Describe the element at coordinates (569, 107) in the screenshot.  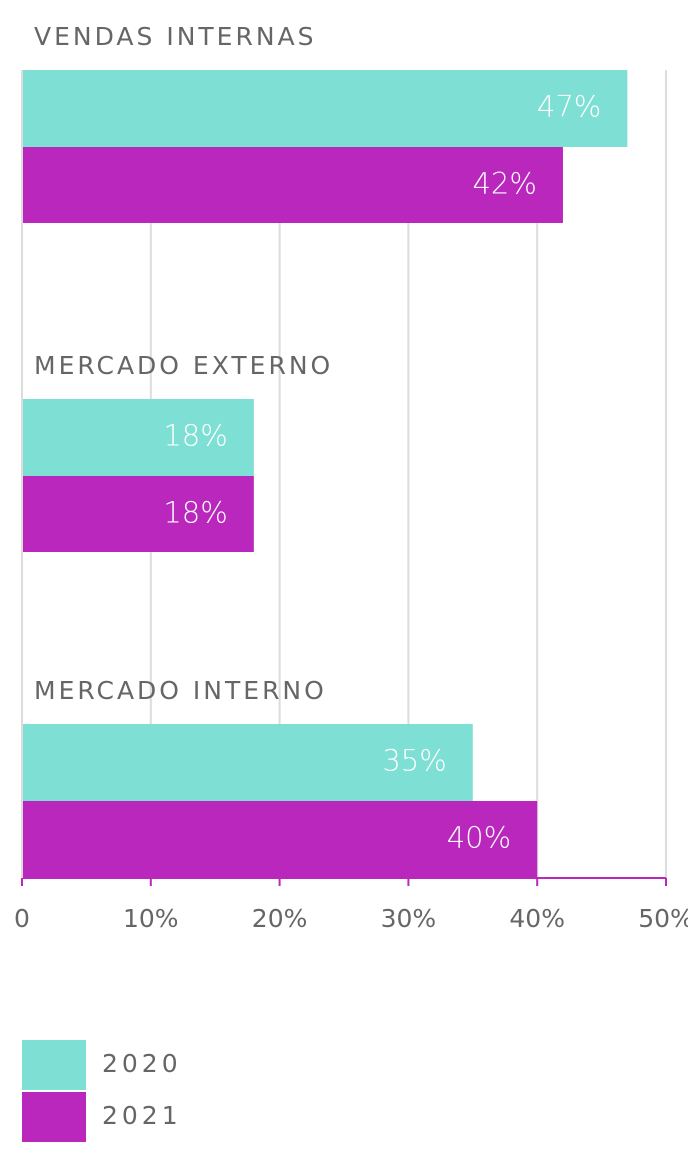
I see `value-label: 47%` at that location.